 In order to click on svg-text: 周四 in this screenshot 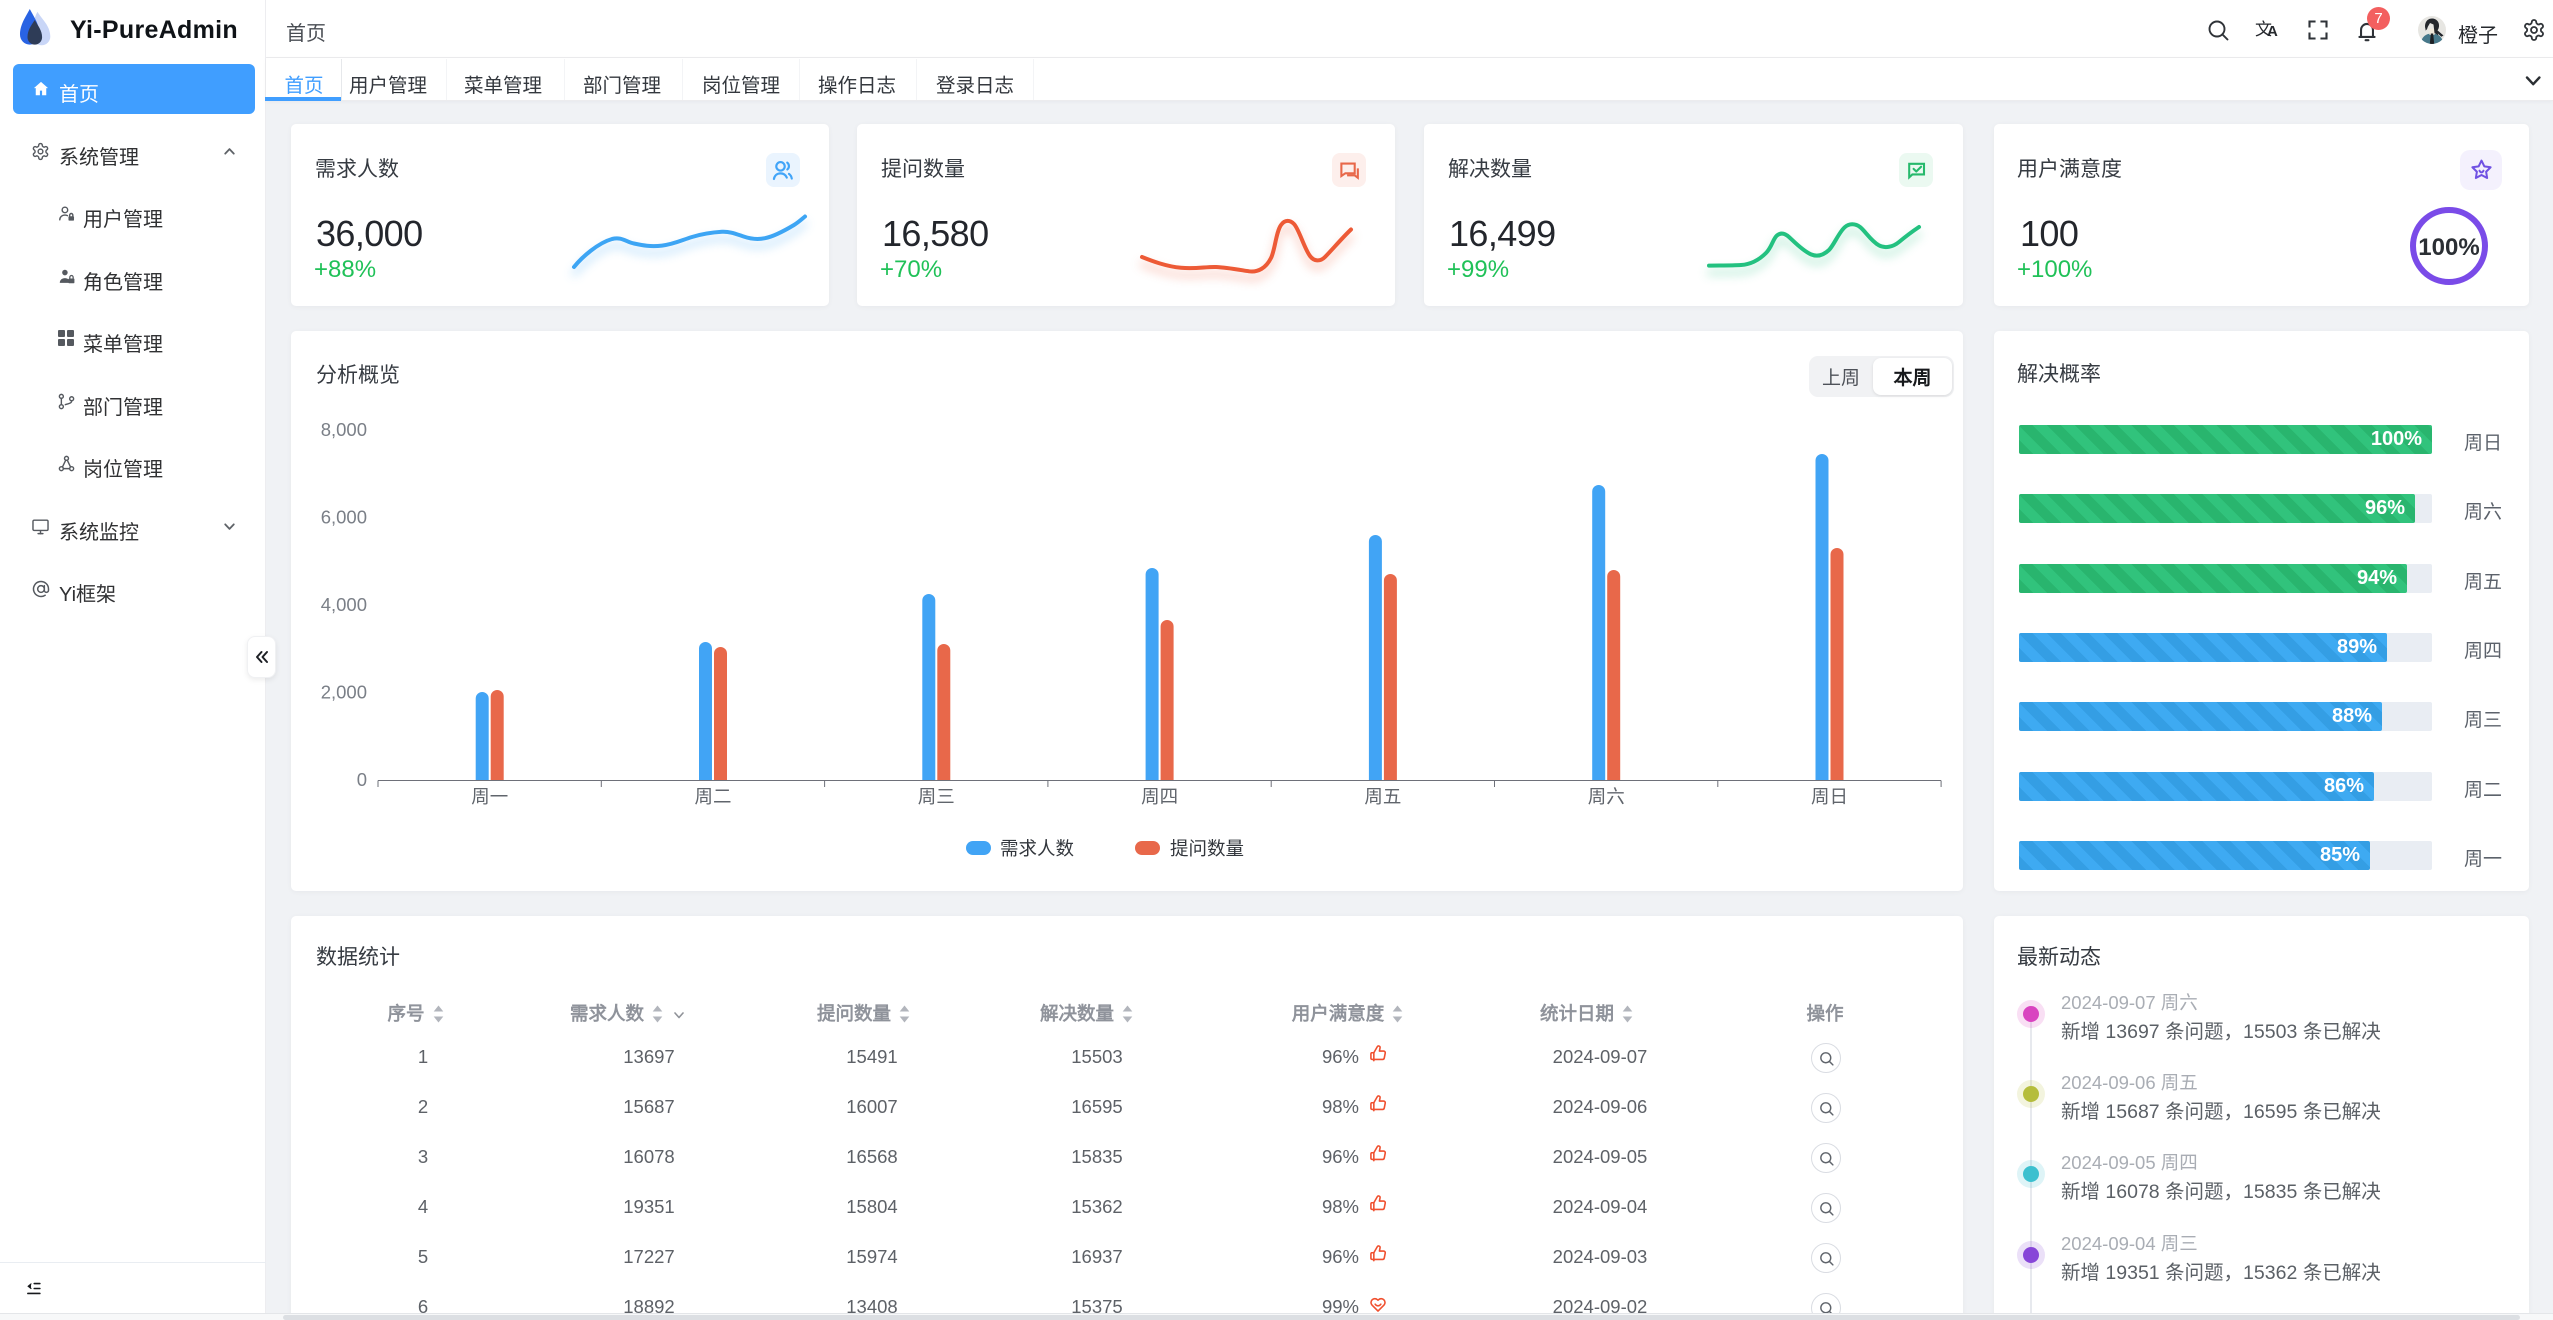, I will do `click(1159, 796)`.